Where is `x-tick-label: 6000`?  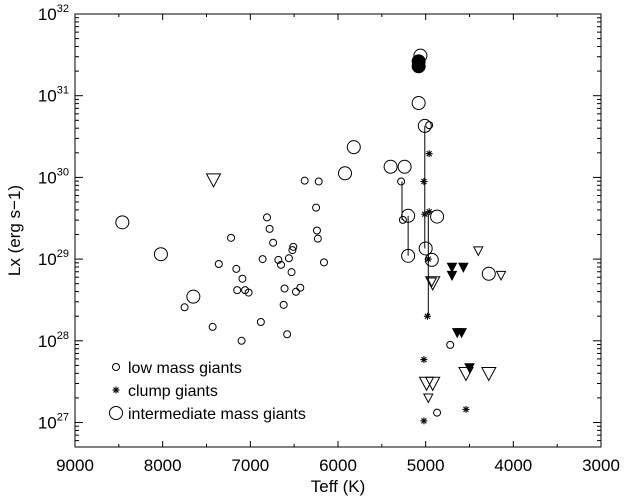
x-tick-label: 6000 is located at coordinates (338, 465).